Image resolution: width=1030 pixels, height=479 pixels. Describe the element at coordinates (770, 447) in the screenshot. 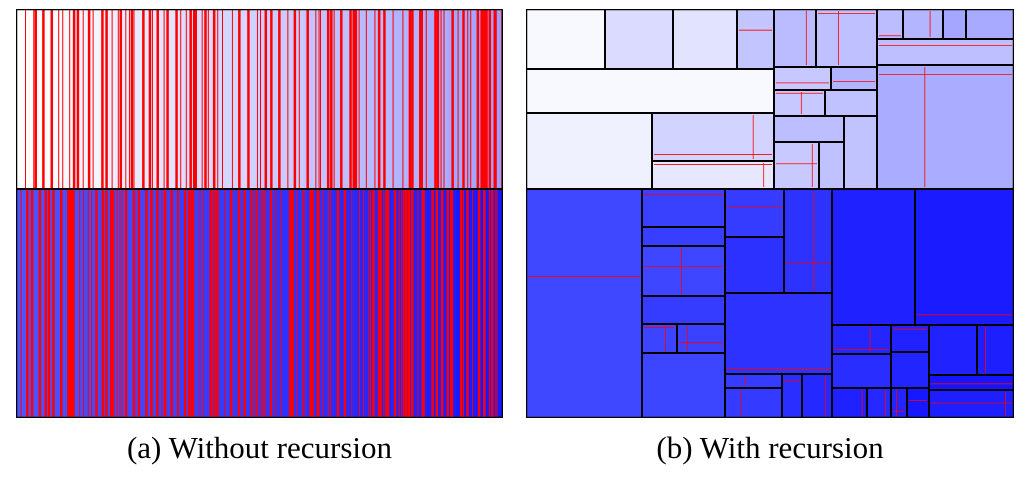

I see `caption-with-recursion: (b) With recursion` at that location.